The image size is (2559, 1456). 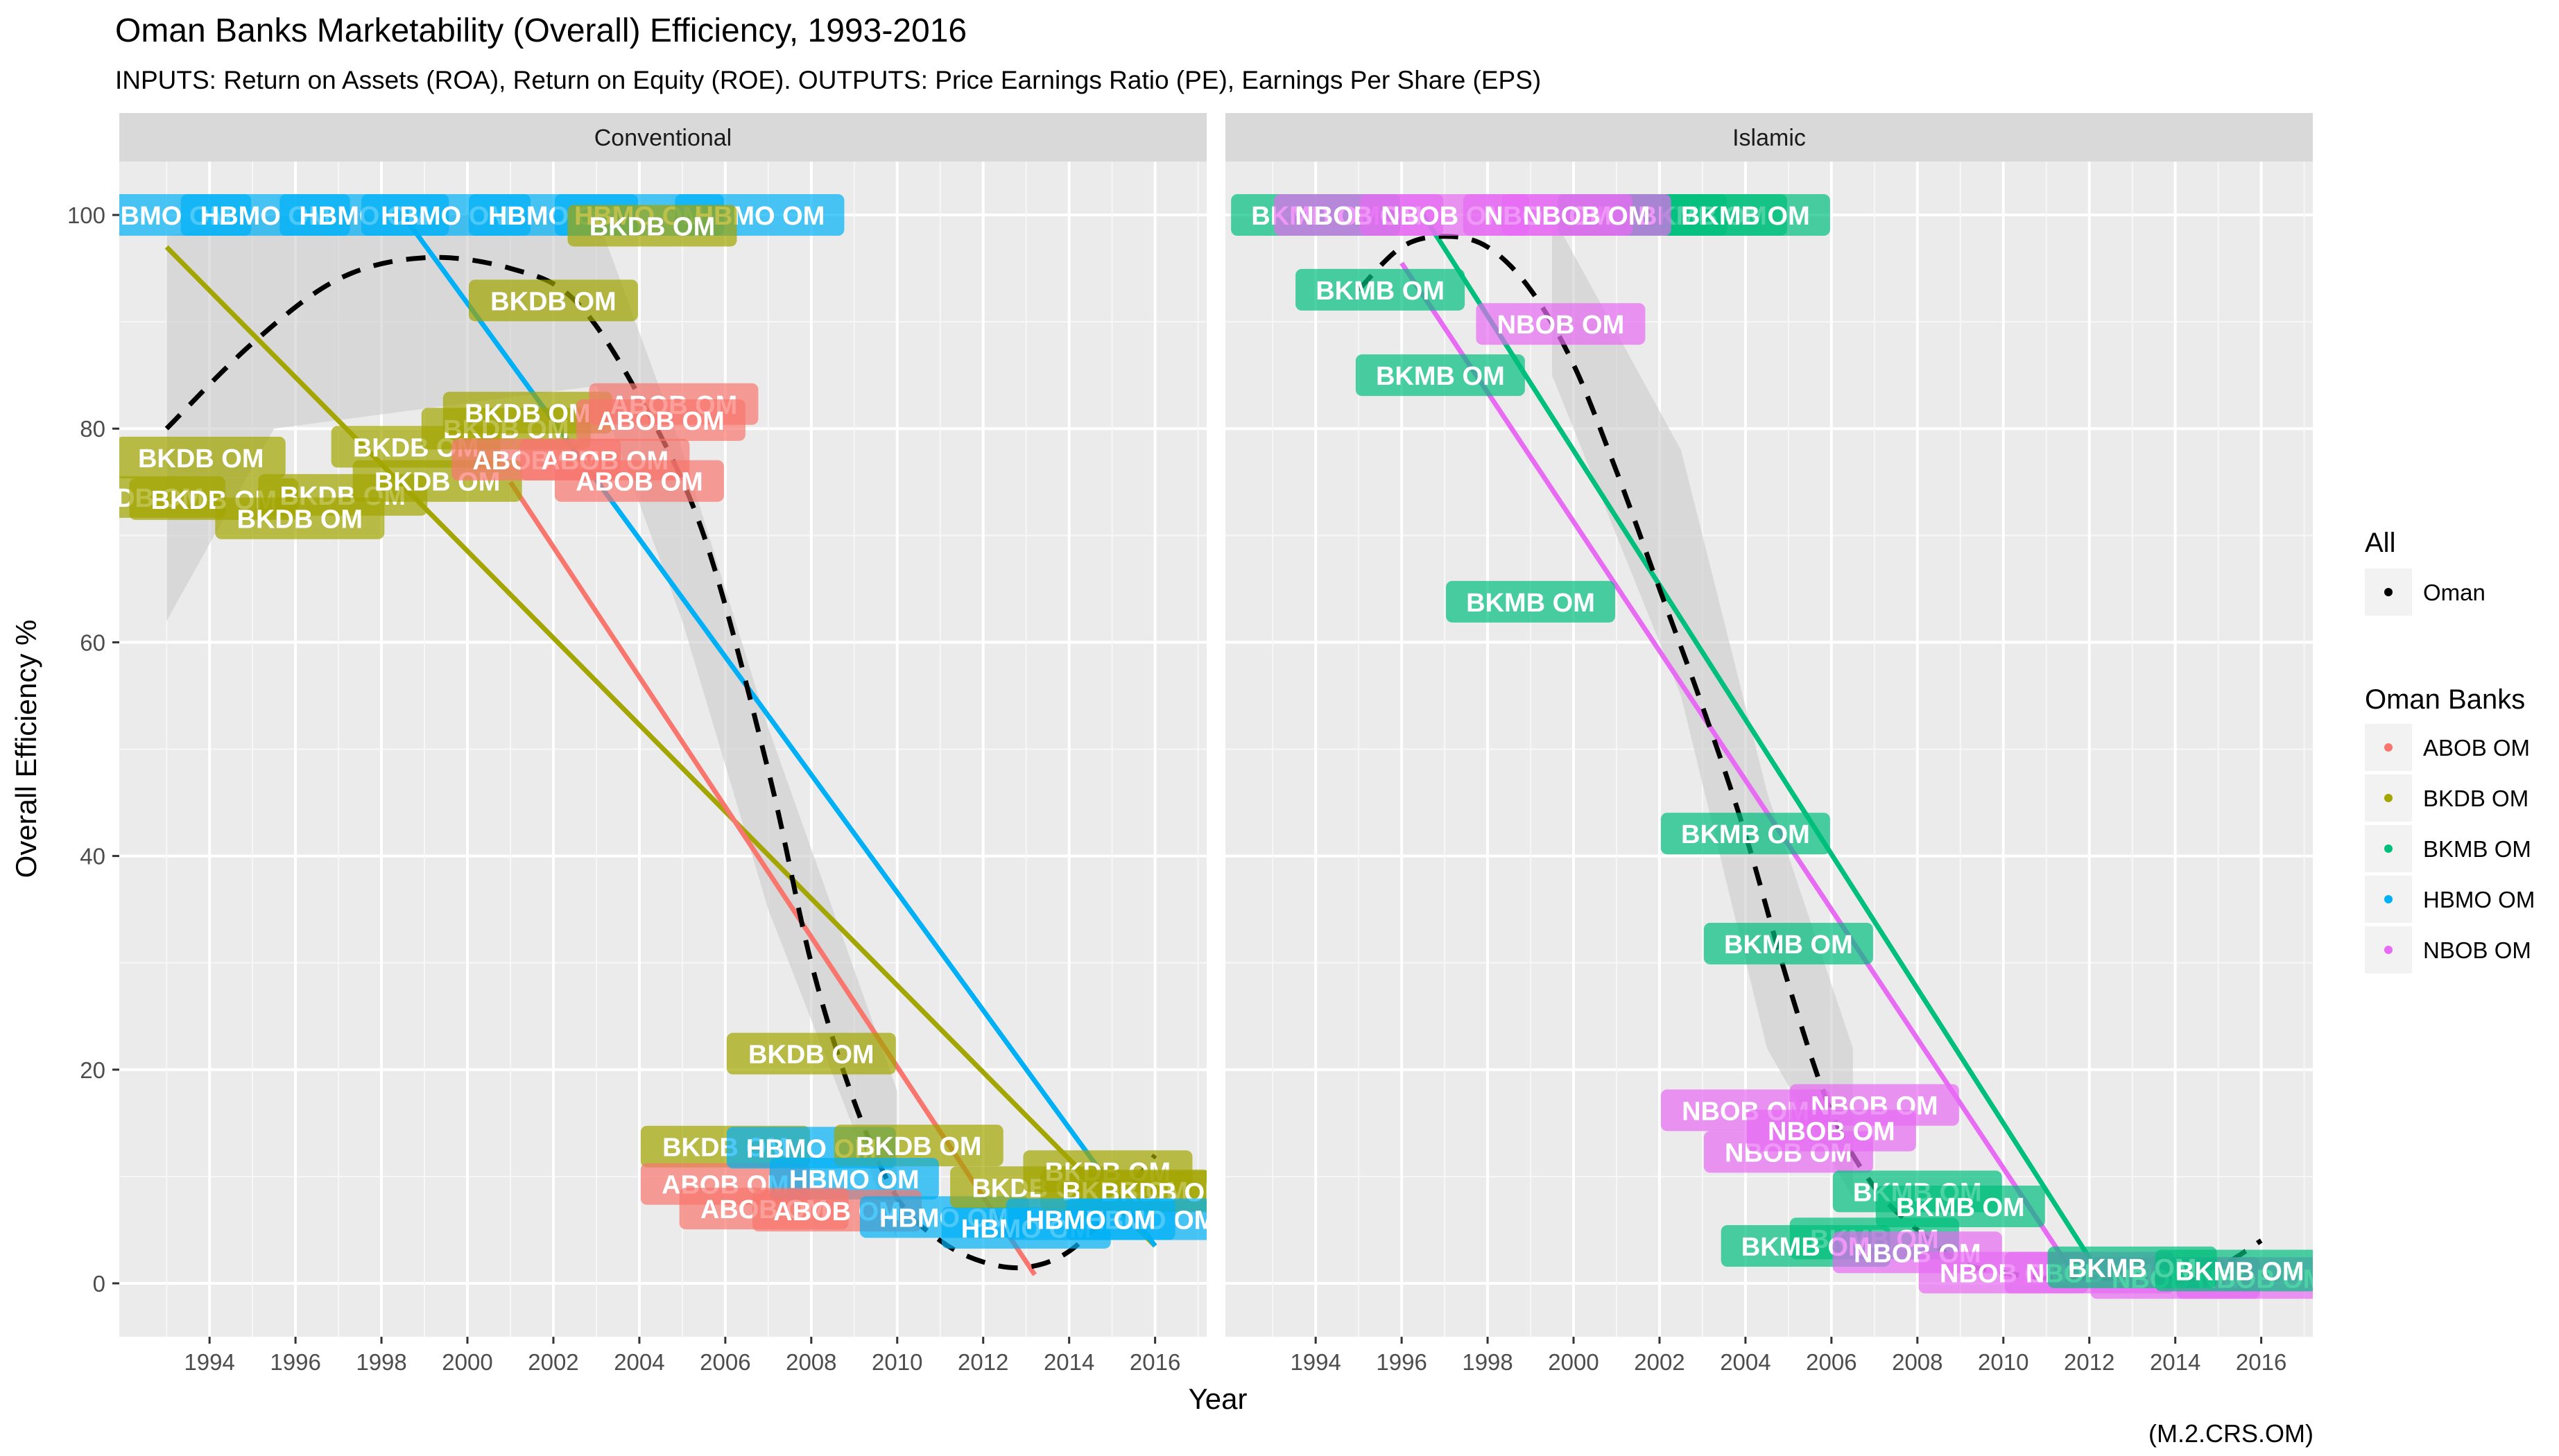 I want to click on point-label-hbmo-om: HBMO OM, so click(x=1090, y=1219).